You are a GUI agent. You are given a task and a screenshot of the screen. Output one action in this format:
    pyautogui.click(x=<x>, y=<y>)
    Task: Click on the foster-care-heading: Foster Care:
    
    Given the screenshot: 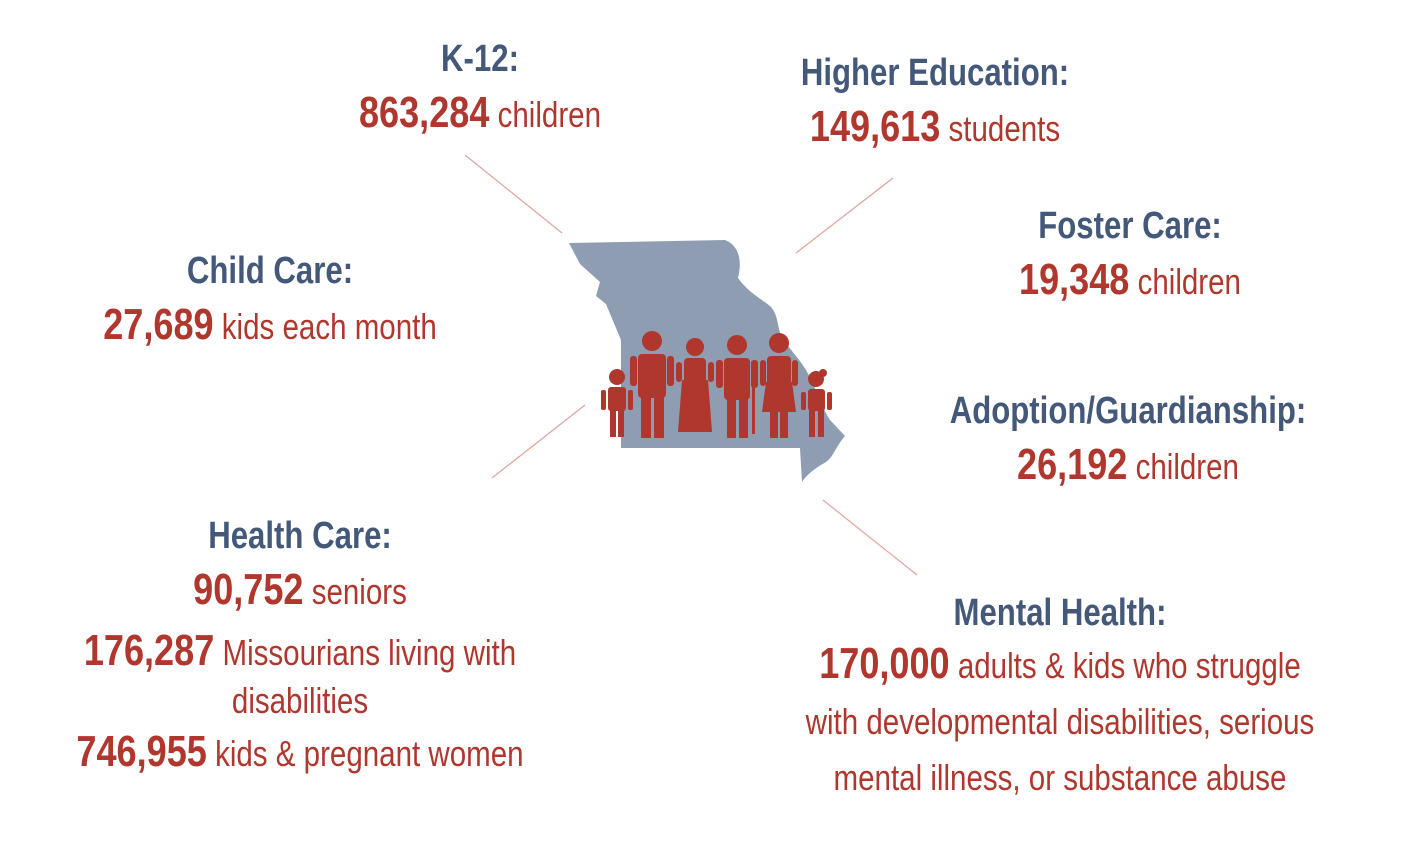 What is the action you would take?
    pyautogui.click(x=1130, y=226)
    